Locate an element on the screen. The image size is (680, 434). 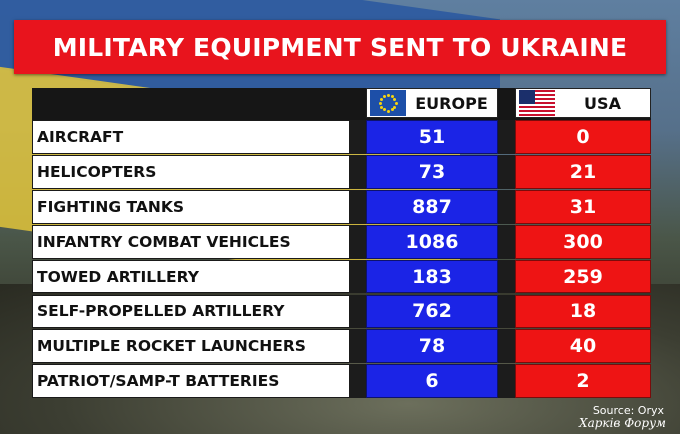
usa-value-cell: 18 is located at coordinates (583, 311).